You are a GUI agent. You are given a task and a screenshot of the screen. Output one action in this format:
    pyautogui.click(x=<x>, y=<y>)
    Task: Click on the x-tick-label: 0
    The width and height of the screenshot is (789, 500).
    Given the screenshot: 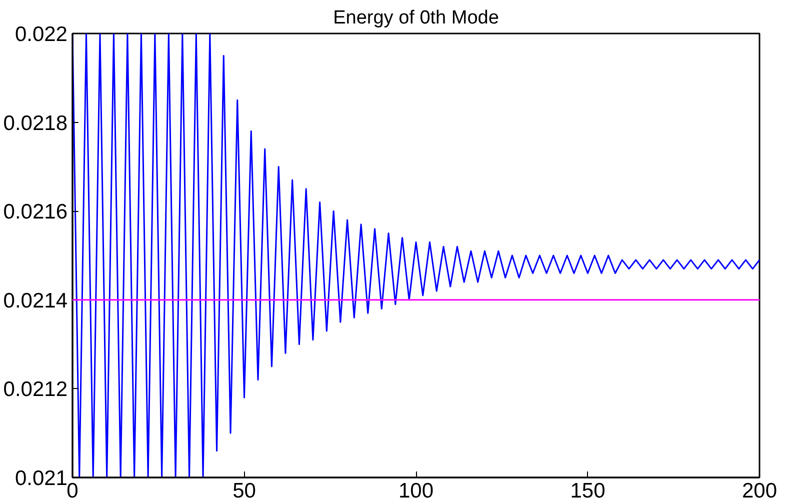 What is the action you would take?
    pyautogui.click(x=72, y=490)
    